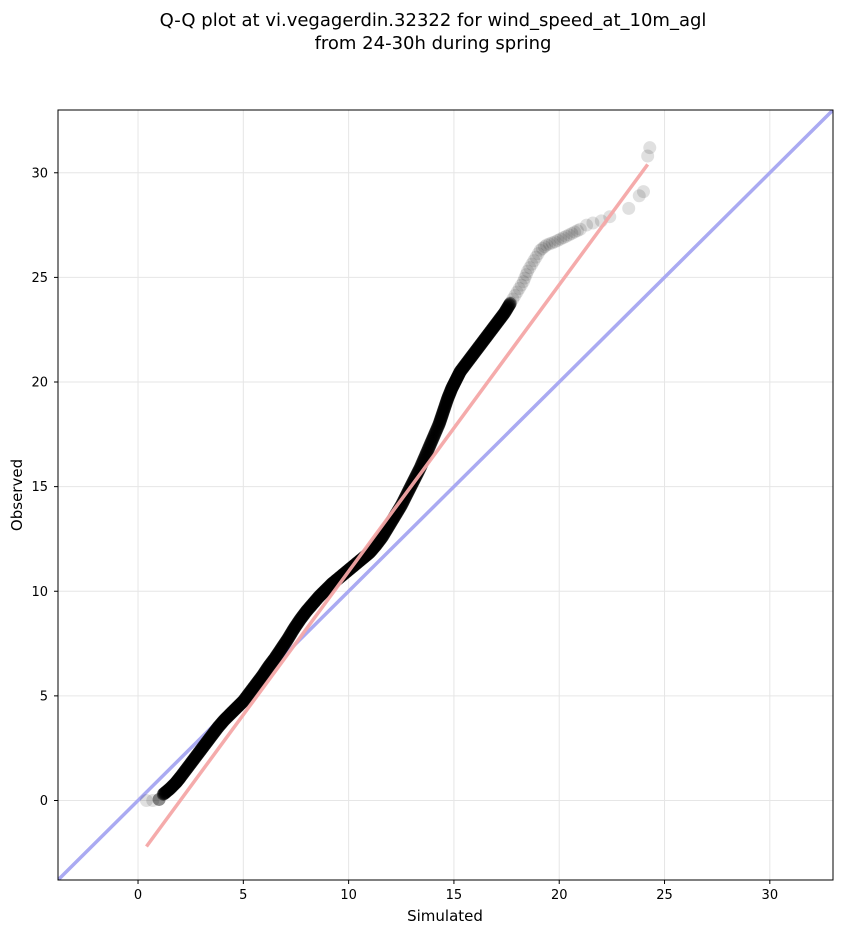 The height and width of the screenshot is (934, 843). What do you see at coordinates (39, 487) in the screenshot?
I see `y-tick-label: 15` at bounding box center [39, 487].